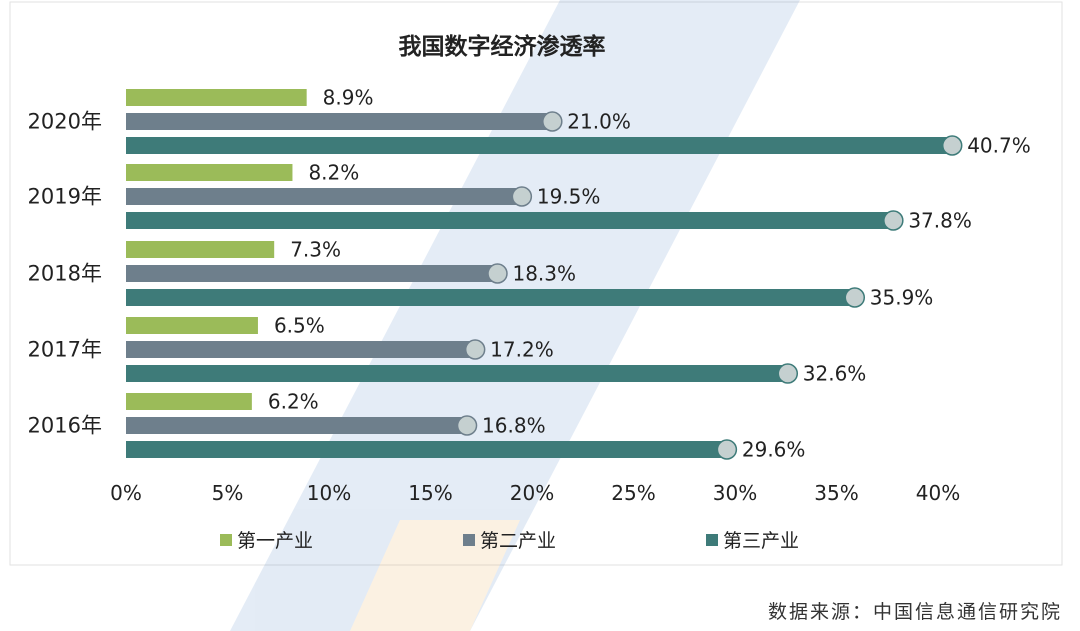 Image resolution: width=1080 pixels, height=631 pixels. Describe the element at coordinates (835, 374) in the screenshot. I see `data-label: 32.6%` at that location.